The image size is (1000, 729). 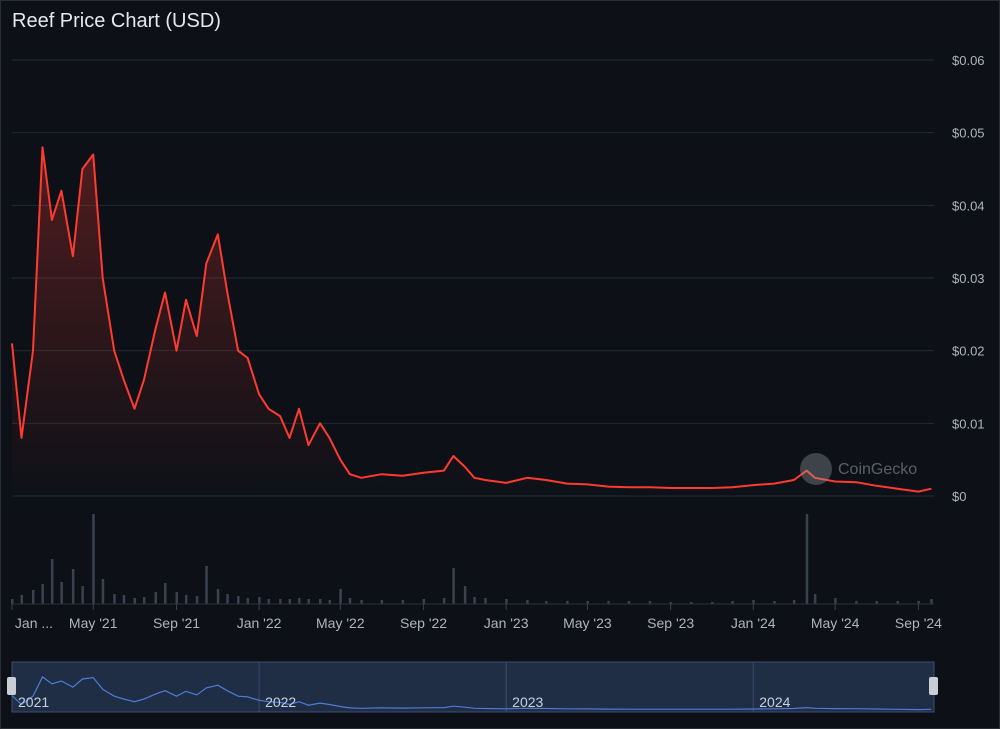 I want to click on x-tick-label: Jan '22, so click(x=259, y=623).